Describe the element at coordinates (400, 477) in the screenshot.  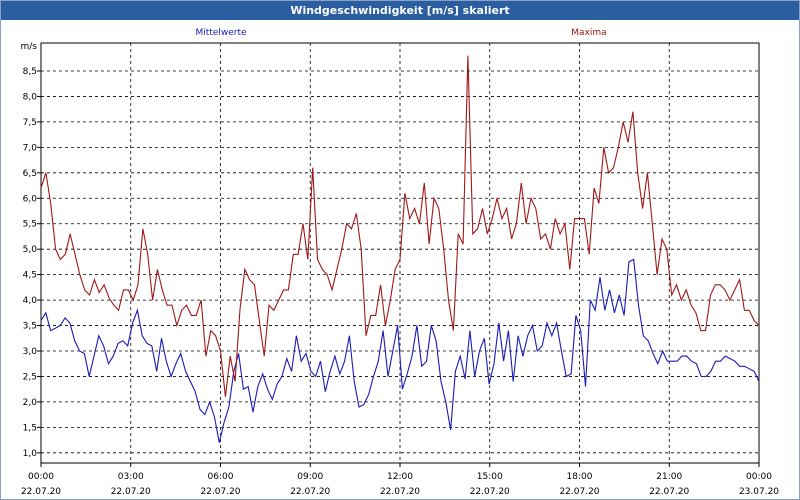
I see `x-tick-time: 12:00` at that location.